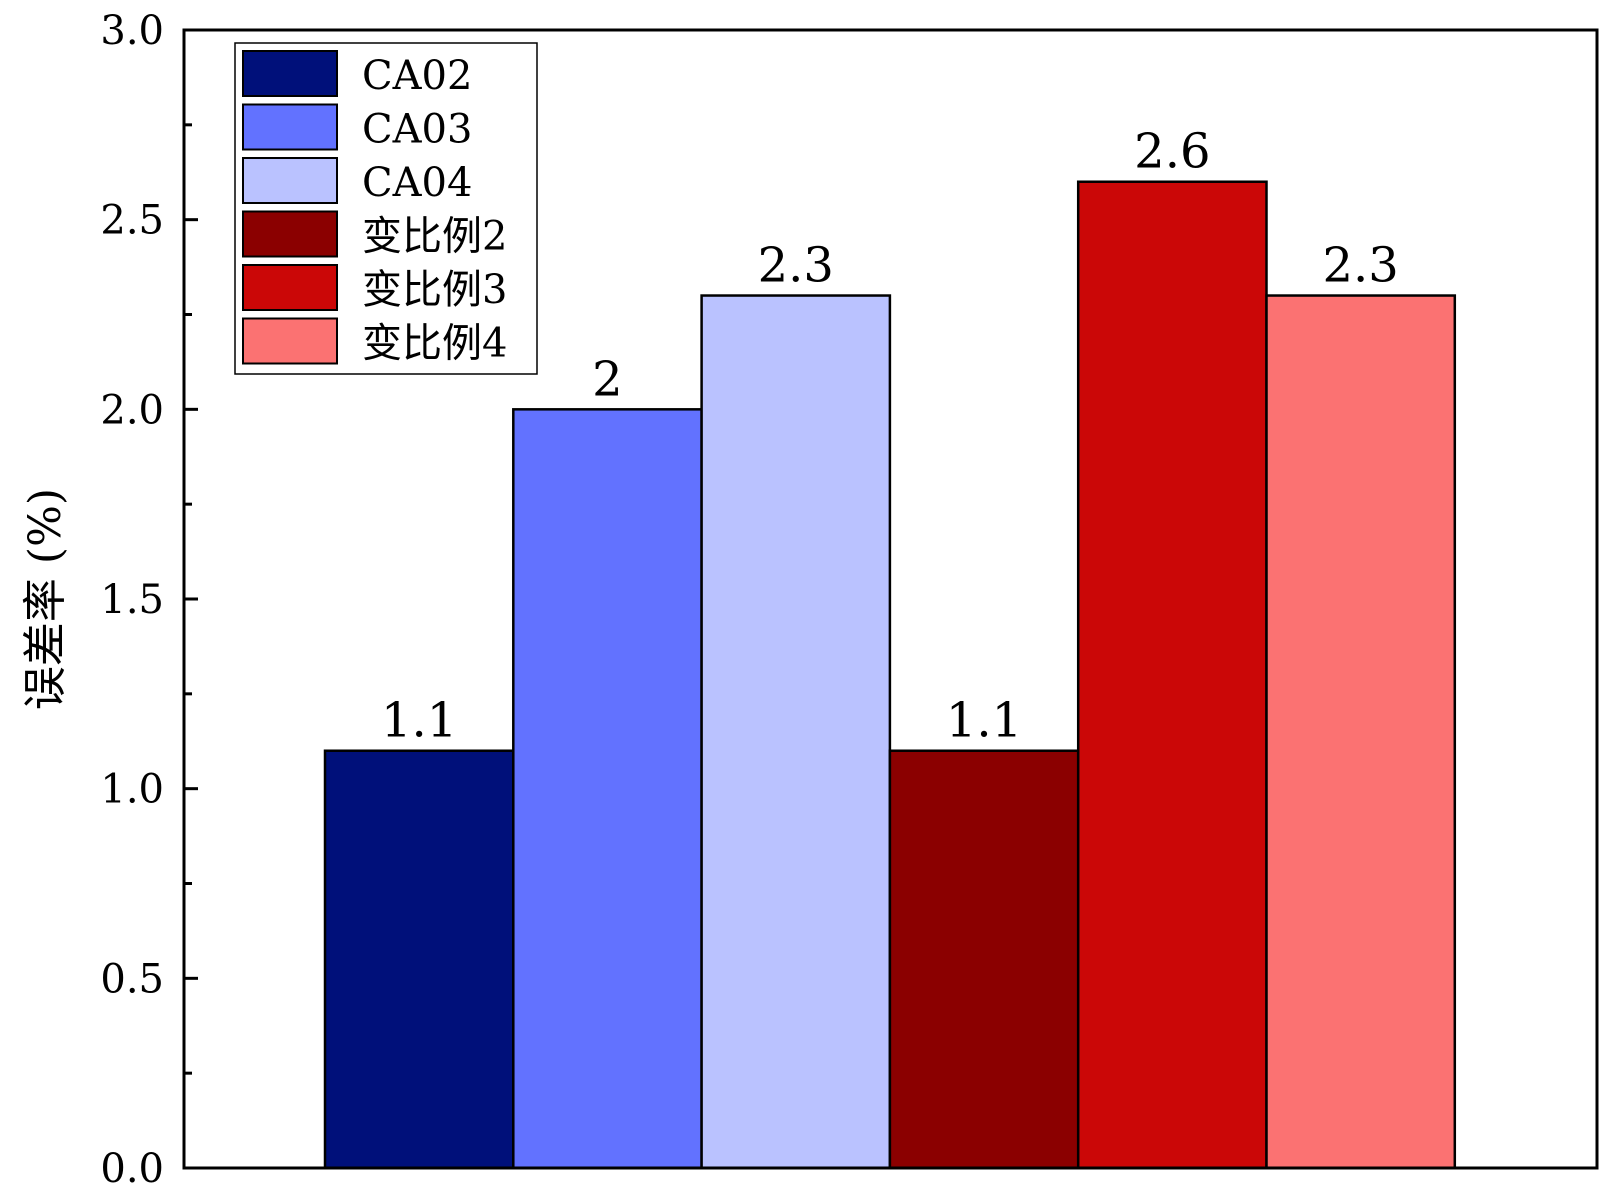  Describe the element at coordinates (434, 290) in the screenshot. I see `legend-label-5: 变比例3` at that location.